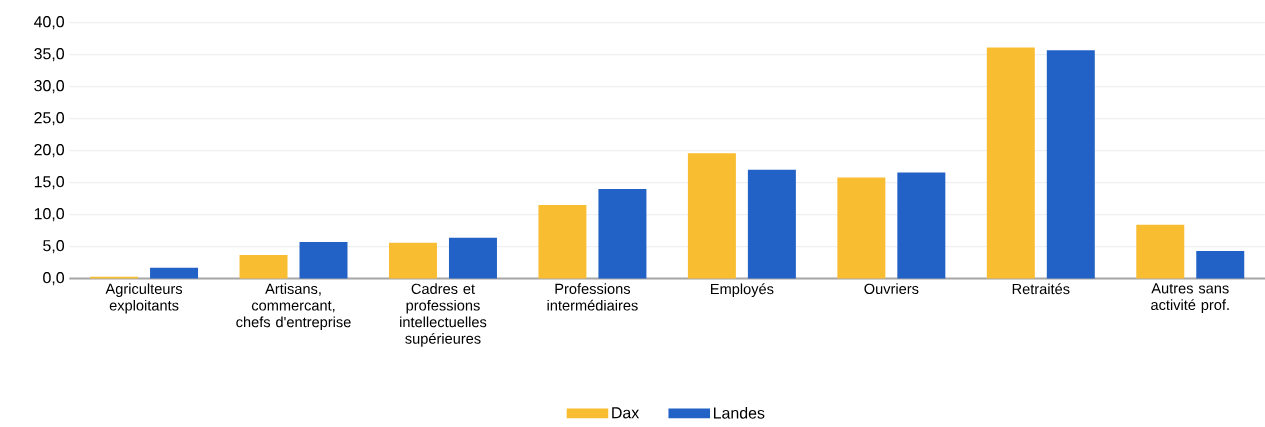  What do you see at coordinates (49, 23) in the screenshot?
I see `y-tick-label: 40,0` at bounding box center [49, 23].